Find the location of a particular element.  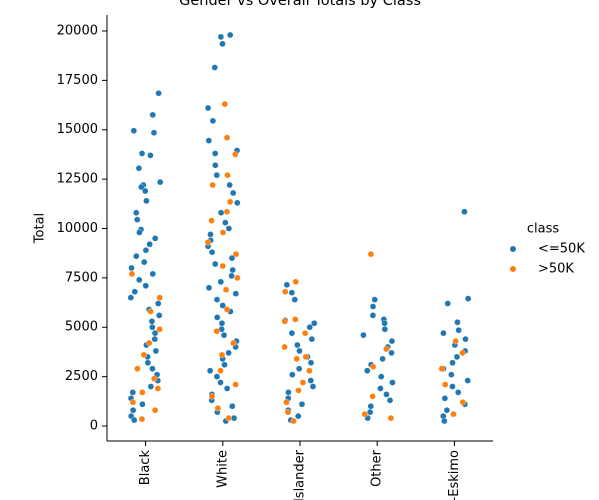

y-tick-label: 7500 is located at coordinates (81, 277).